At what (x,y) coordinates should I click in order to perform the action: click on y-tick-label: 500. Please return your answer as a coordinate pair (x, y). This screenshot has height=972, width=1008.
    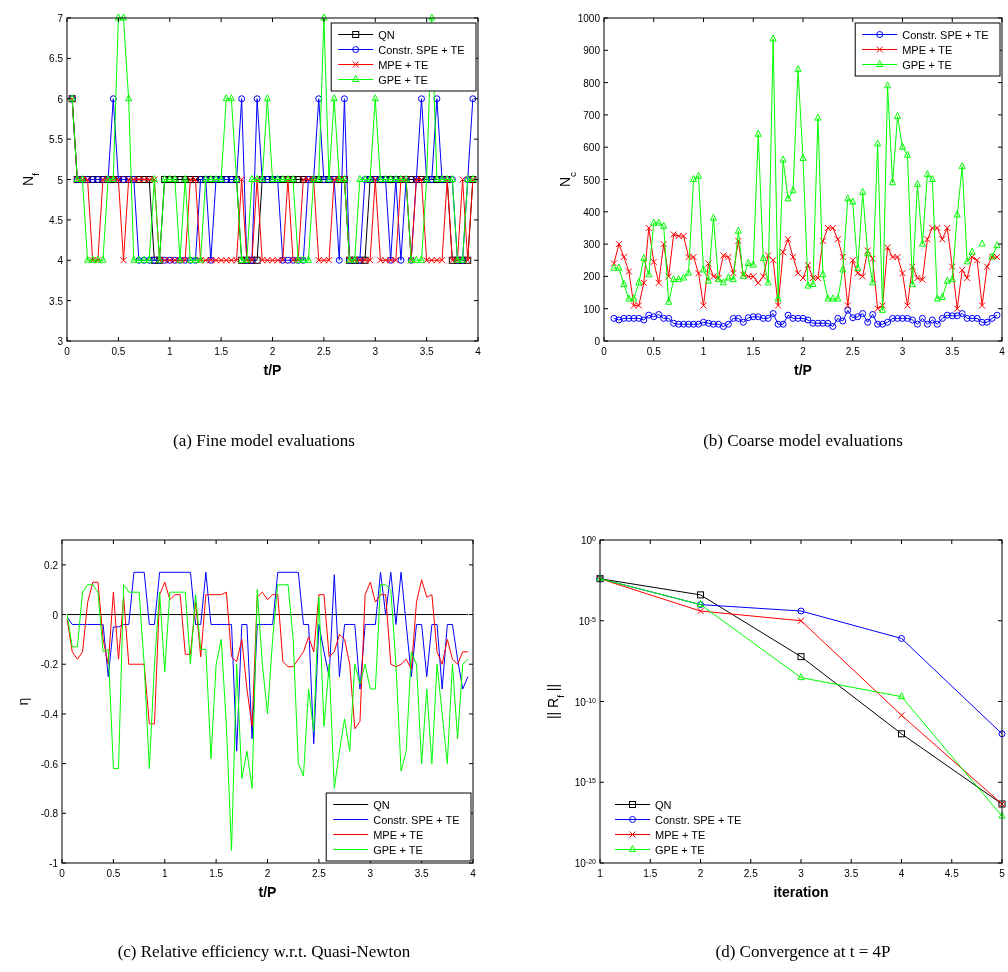
    Looking at the image, I should click on (592, 180).